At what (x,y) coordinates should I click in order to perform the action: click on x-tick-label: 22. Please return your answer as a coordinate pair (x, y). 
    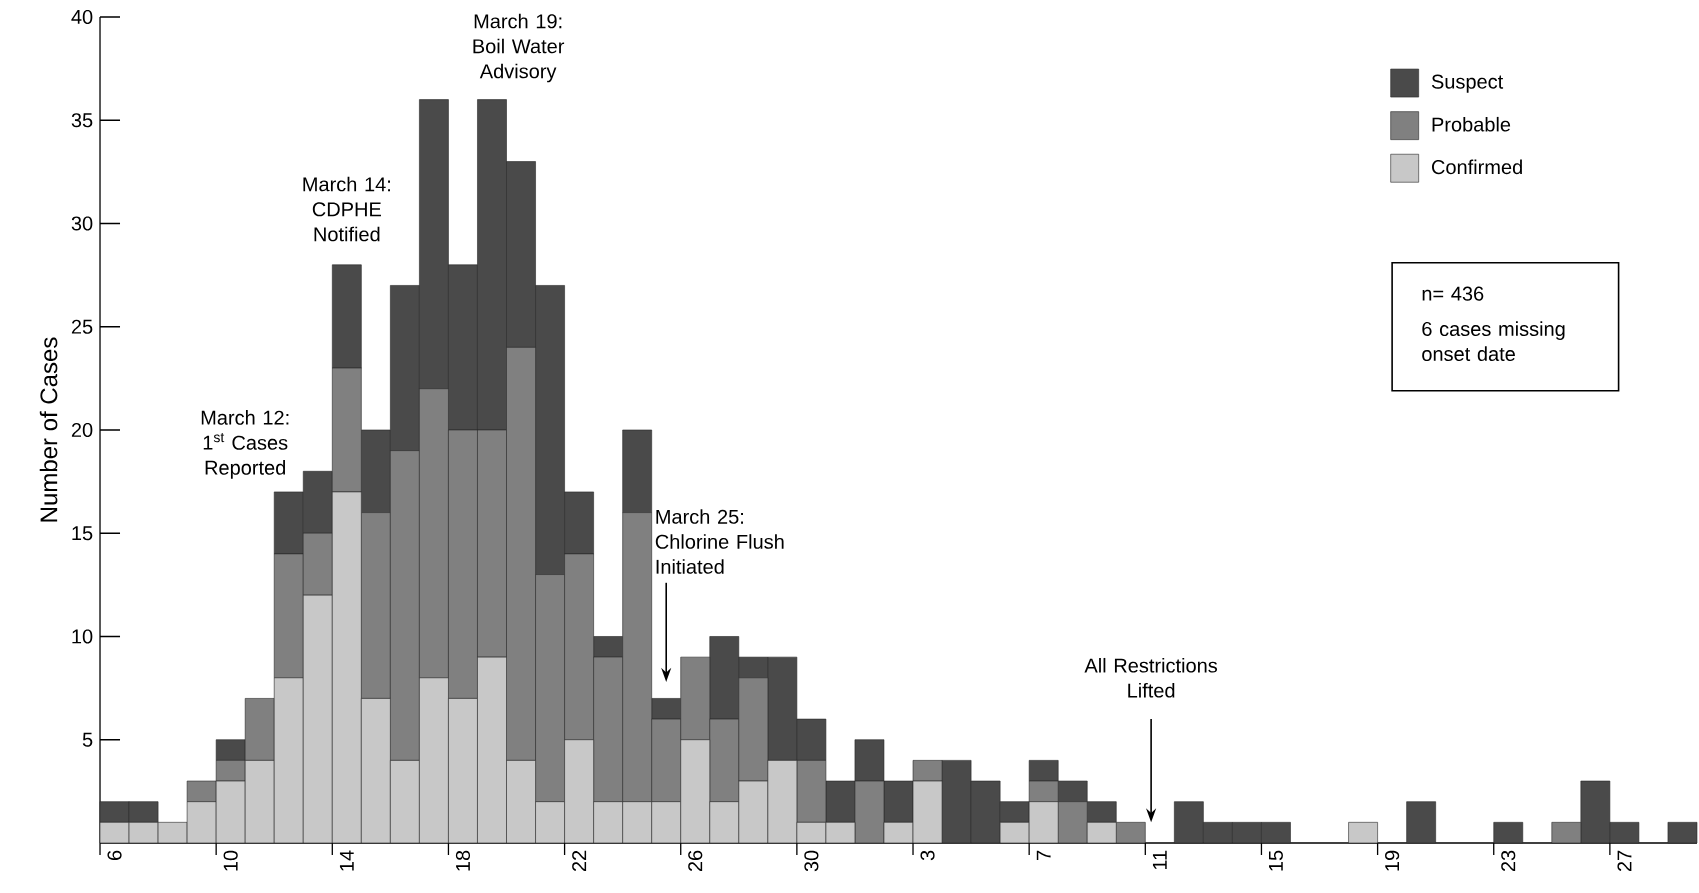
    Looking at the image, I should click on (579, 861).